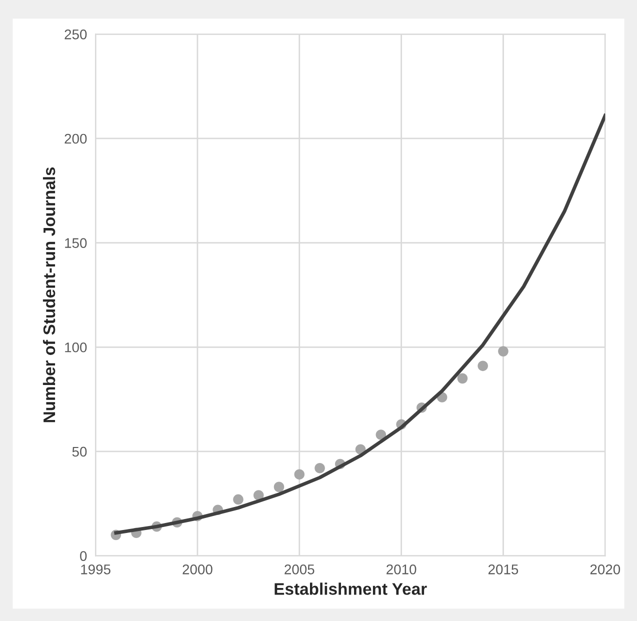  Describe the element at coordinates (605, 569) in the screenshot. I see `x-tick-label: 2020` at that location.